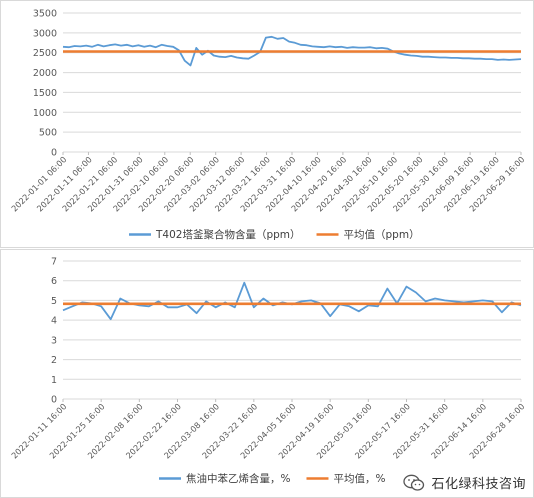  I want to click on y-tick-label: 3, so click(54, 340).